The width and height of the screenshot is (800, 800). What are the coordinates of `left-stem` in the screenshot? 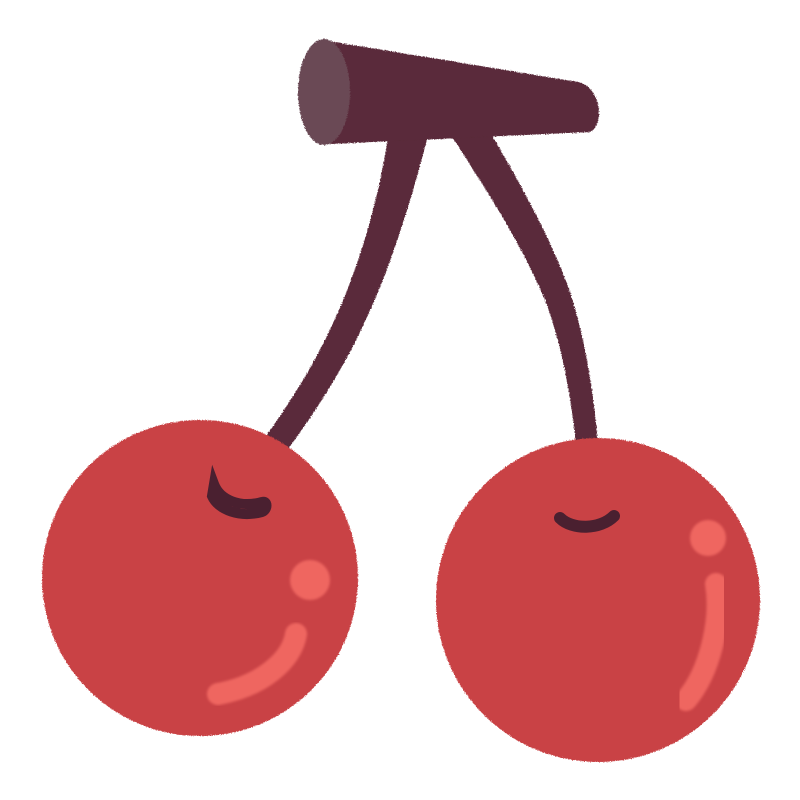 It's located at (332, 302).